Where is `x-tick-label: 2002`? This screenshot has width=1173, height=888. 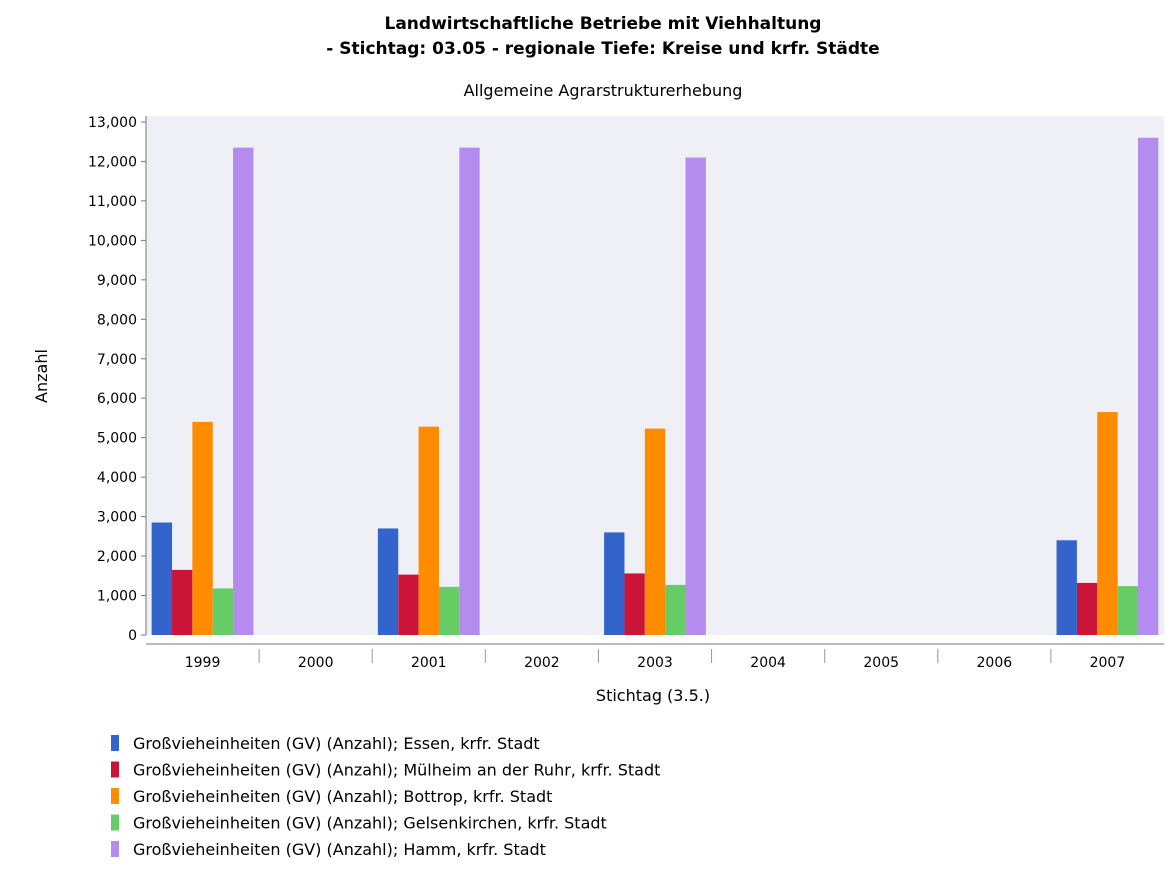 x-tick-label: 2002 is located at coordinates (542, 663).